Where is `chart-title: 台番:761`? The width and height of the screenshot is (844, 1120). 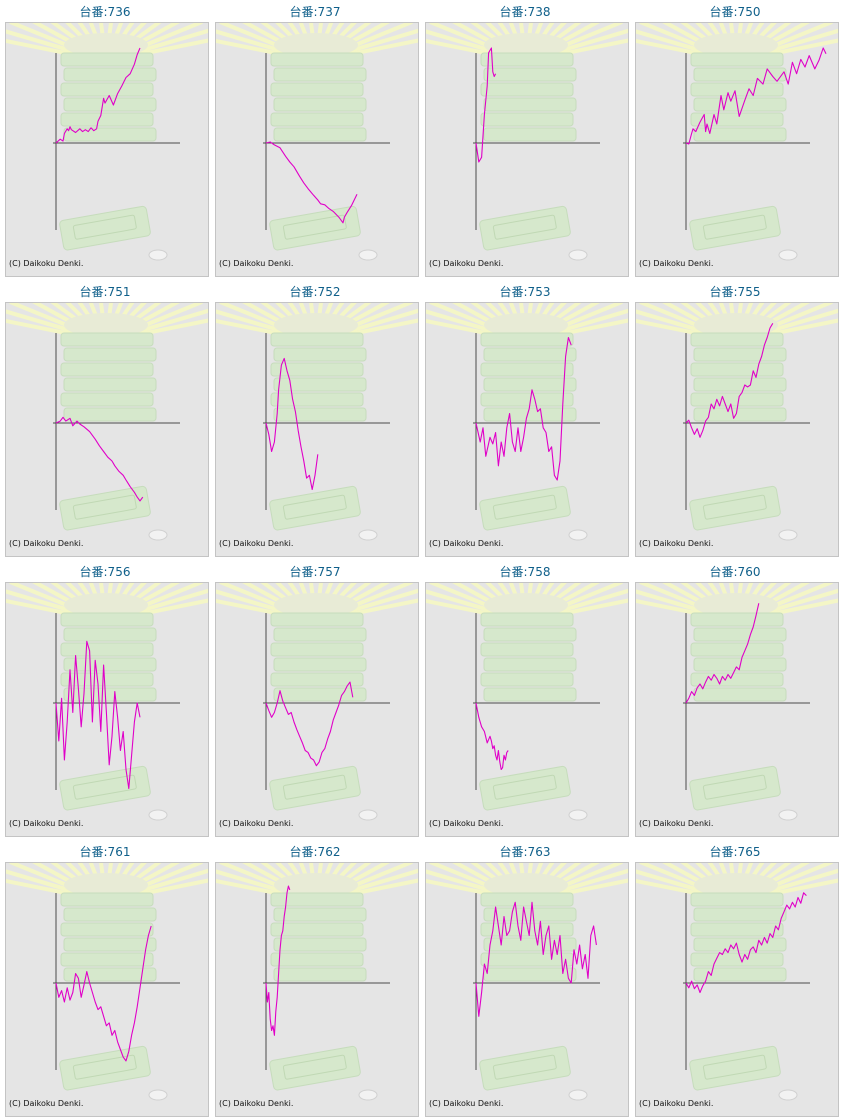 chart-title: 台番:761 is located at coordinates (105, 852).